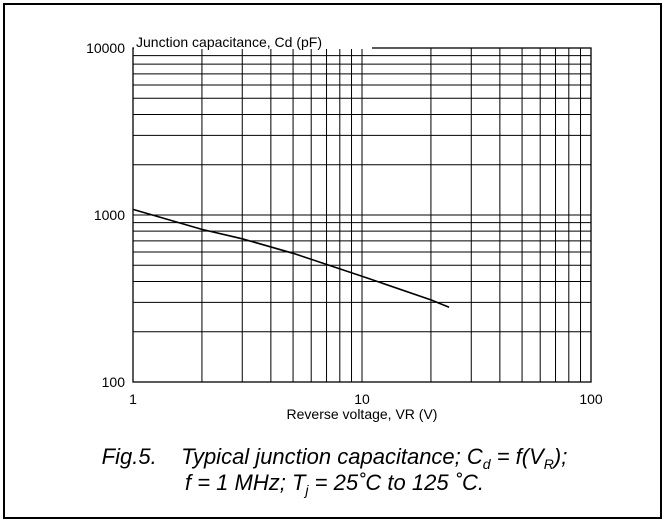  I want to click on y-tick-label: 10000, so click(105, 48).